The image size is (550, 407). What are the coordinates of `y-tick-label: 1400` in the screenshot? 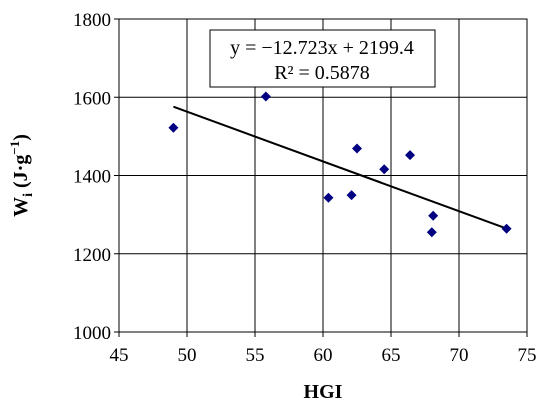 It's located at (92, 177).